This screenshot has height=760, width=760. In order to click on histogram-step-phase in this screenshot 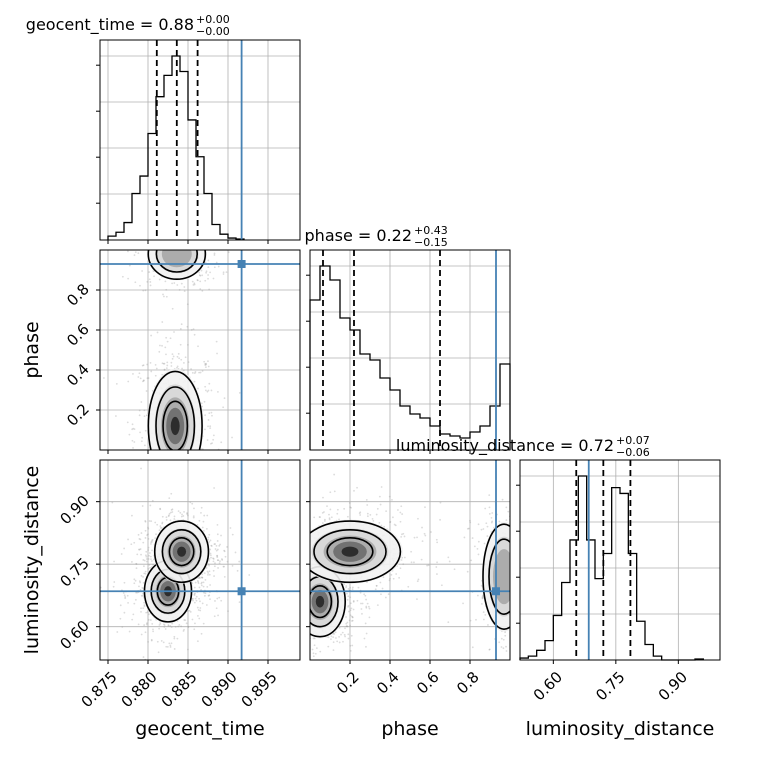, I will do `click(410, 357)`.